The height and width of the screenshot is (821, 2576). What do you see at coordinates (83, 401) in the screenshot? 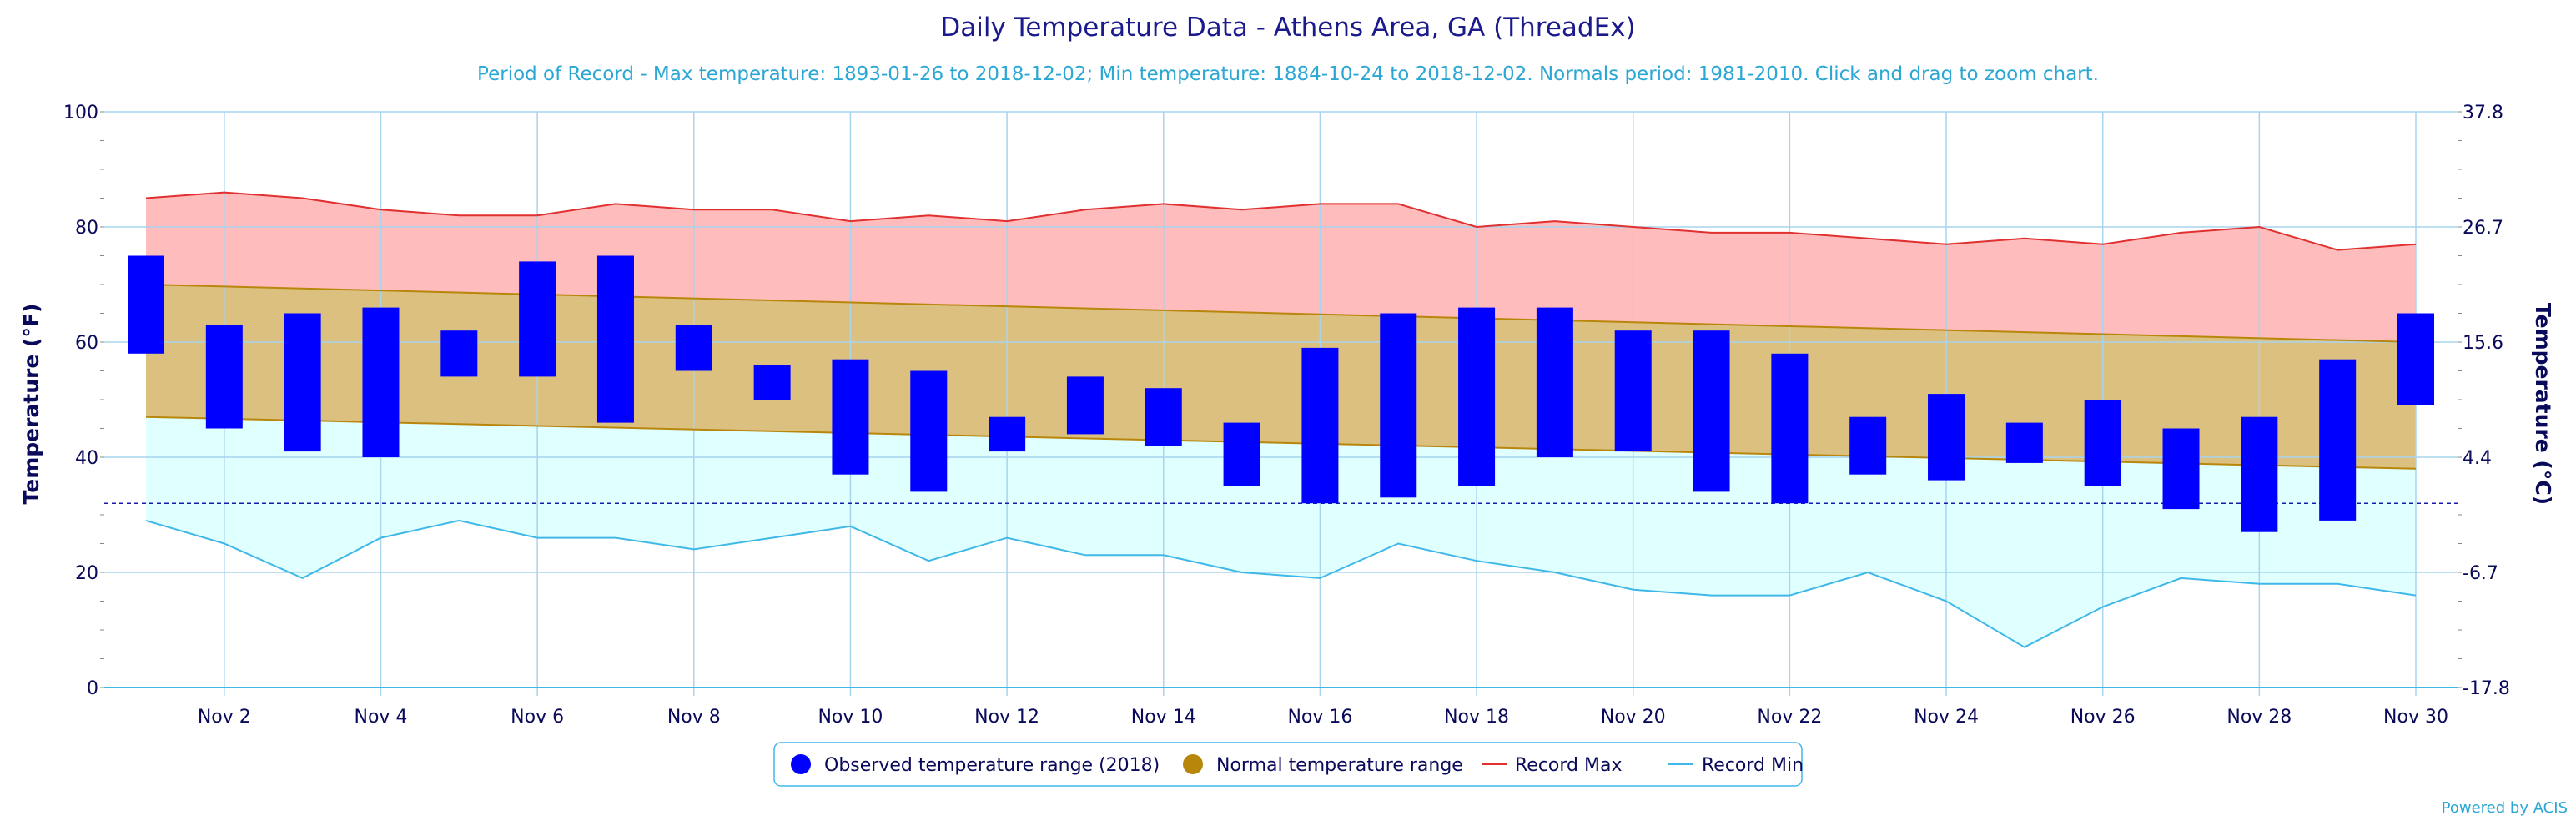
I see `y-axis-left: 0 20 40 60 80 100` at bounding box center [83, 401].